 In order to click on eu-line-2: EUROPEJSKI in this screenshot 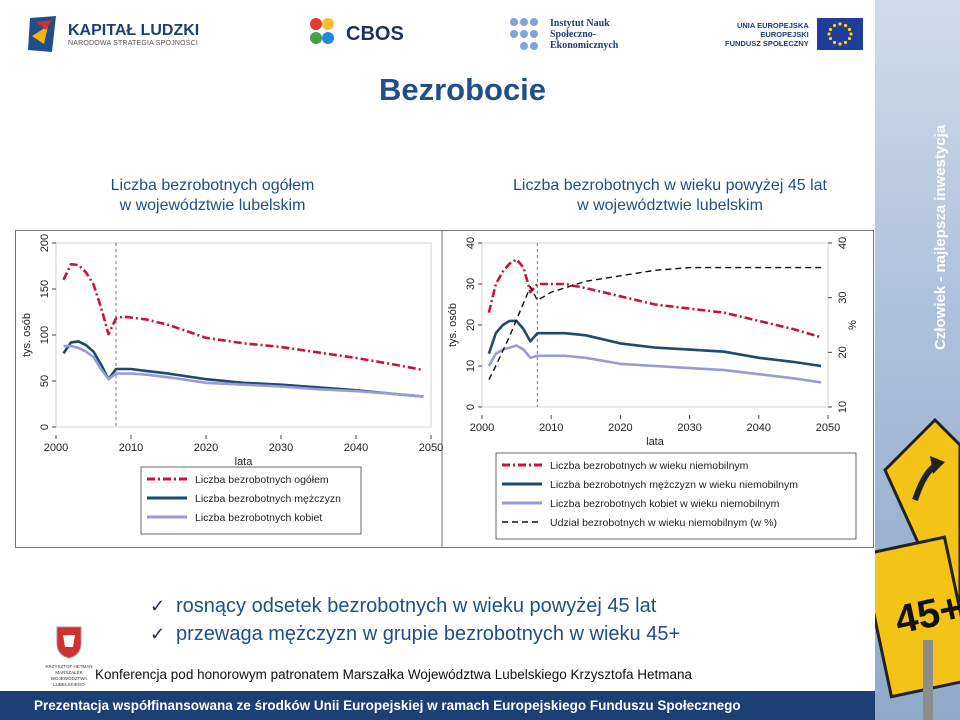, I will do `click(784, 34)`.